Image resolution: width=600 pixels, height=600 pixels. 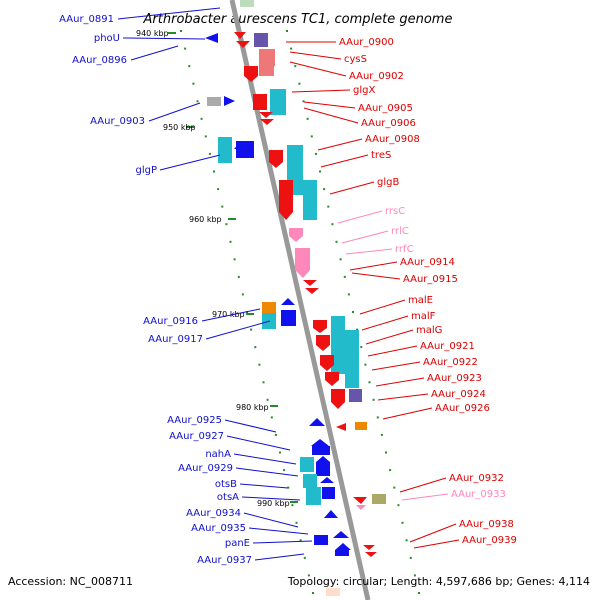 What do you see at coordinates (400, 231) in the screenshot?
I see `gene-label: rrlC` at bounding box center [400, 231].